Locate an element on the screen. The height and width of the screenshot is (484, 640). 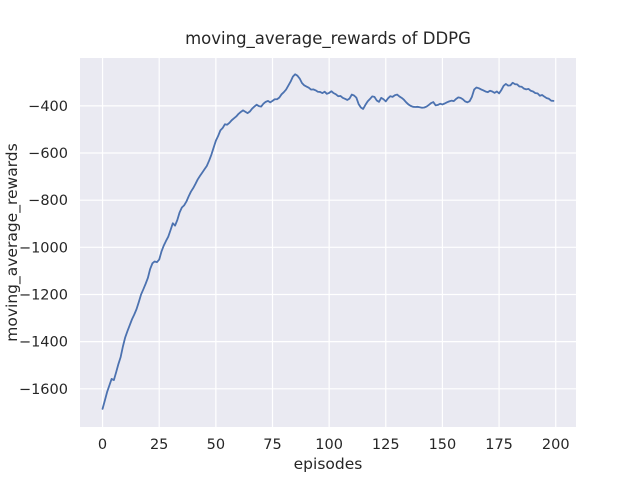
x-tick-label: 75 is located at coordinates (272, 445).